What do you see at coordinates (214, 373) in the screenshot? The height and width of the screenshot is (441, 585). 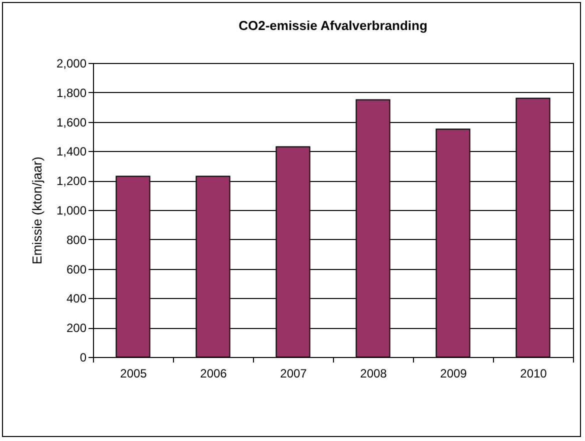 I see `x-tick-label: 2006` at bounding box center [214, 373].